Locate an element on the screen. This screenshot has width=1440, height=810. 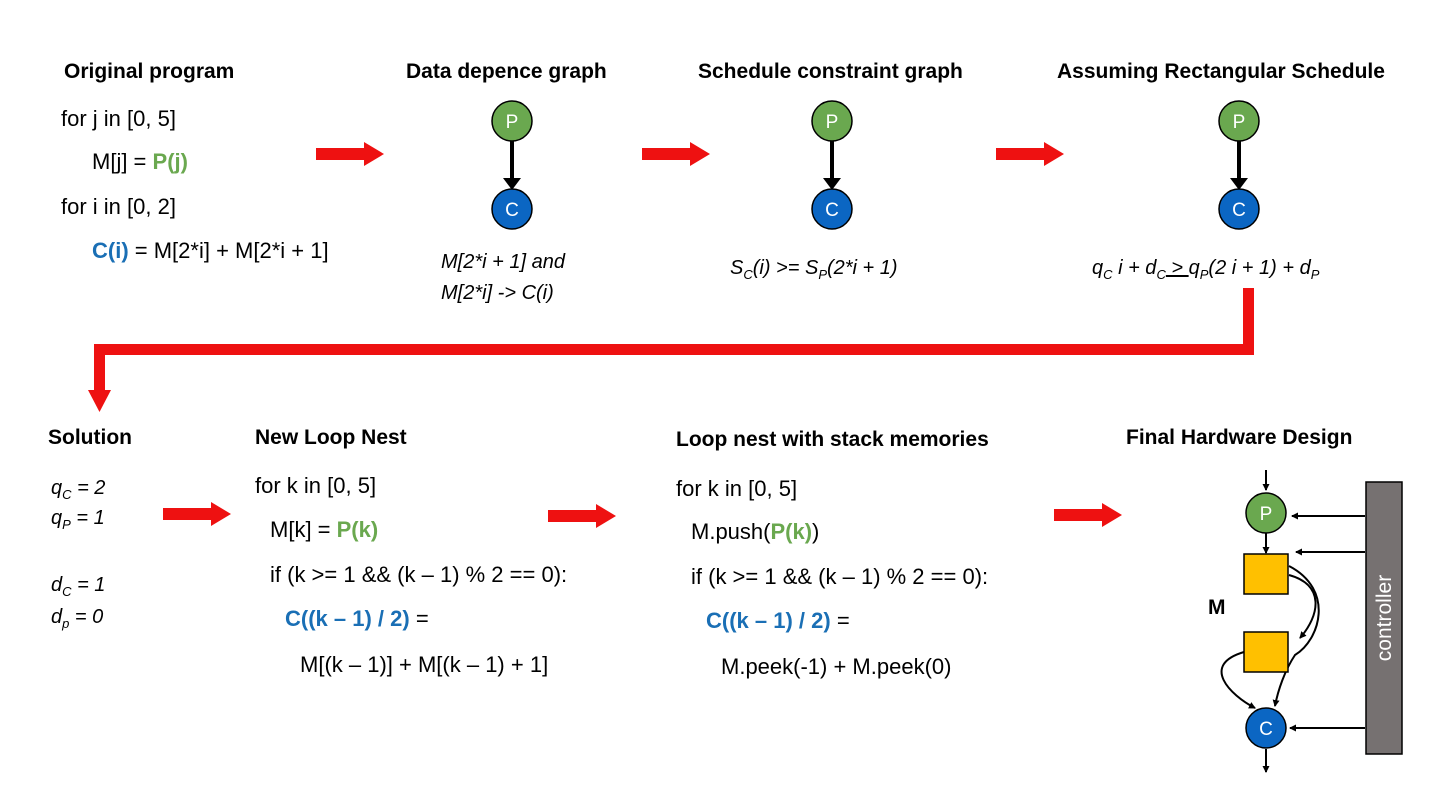
scg-caption: SC(i) >= SP(2*i + 1) is located at coordinates (814, 269).